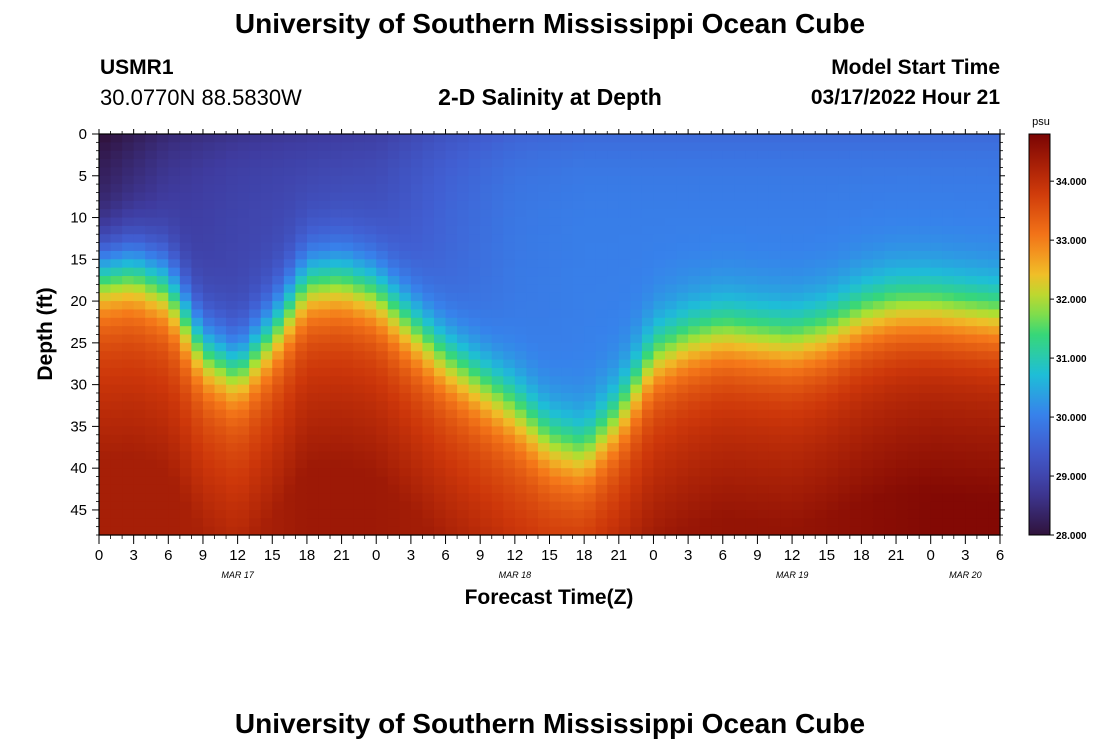 This screenshot has width=1100, height=750. I want to click on x-tick-label: 21, so click(618, 555).